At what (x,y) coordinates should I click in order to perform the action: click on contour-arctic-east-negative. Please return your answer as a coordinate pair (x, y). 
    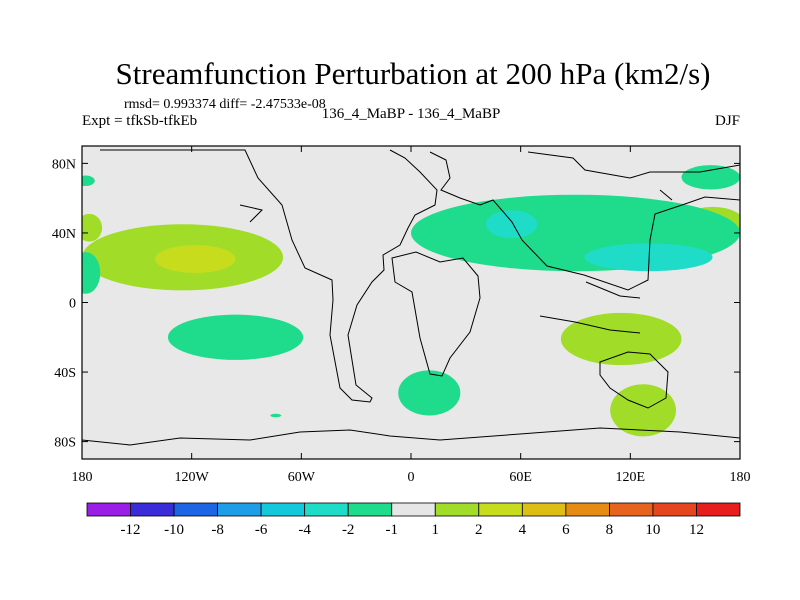
    Looking at the image, I should click on (710, 177).